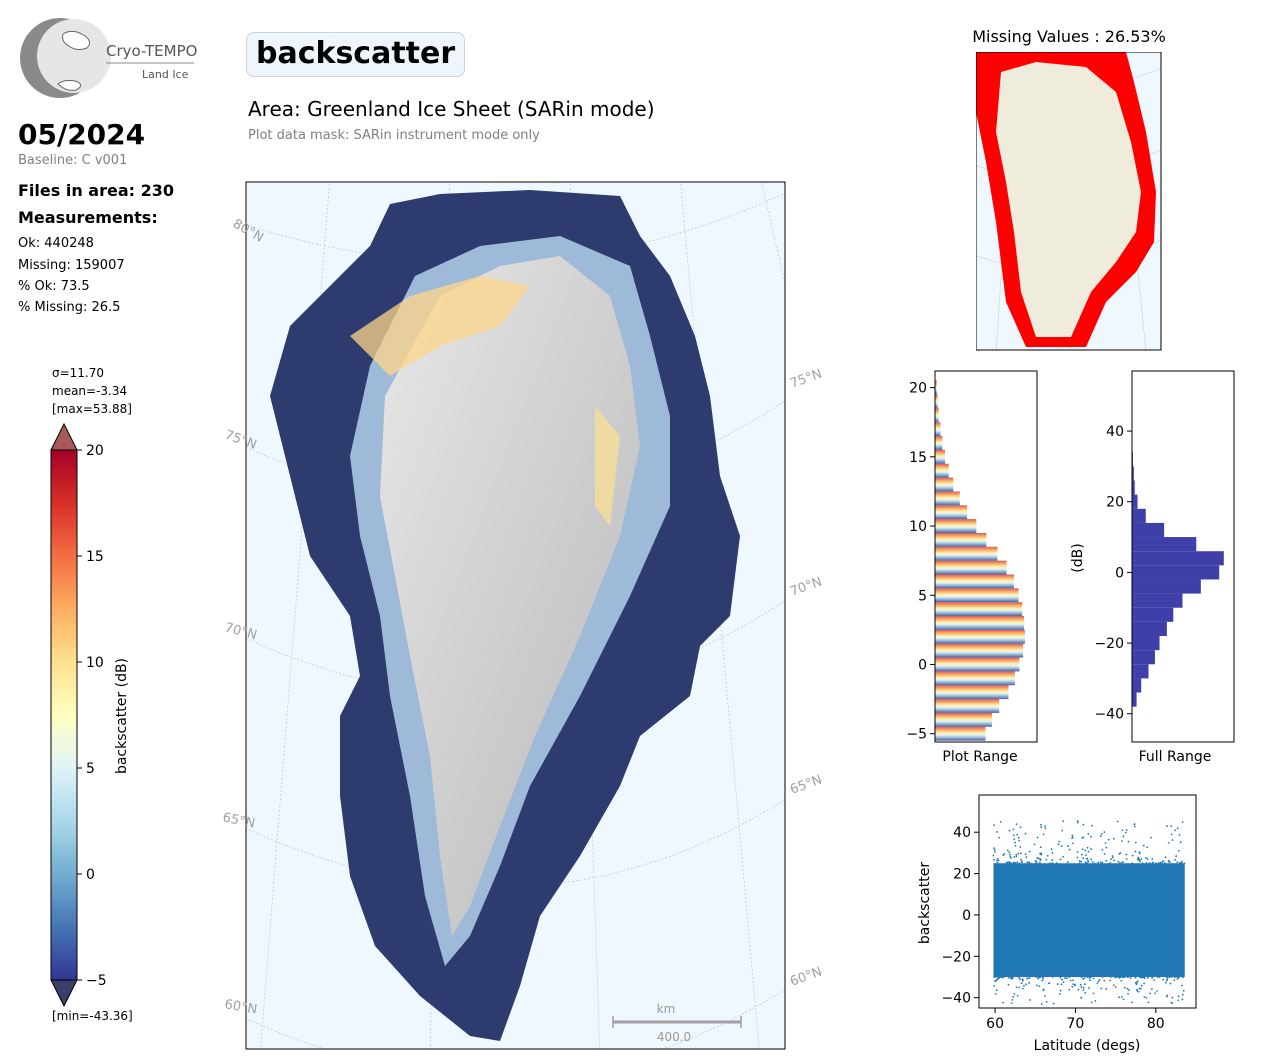 The height and width of the screenshot is (1060, 1272). I want to click on scatter-ytick-label: 0, so click(966, 916).